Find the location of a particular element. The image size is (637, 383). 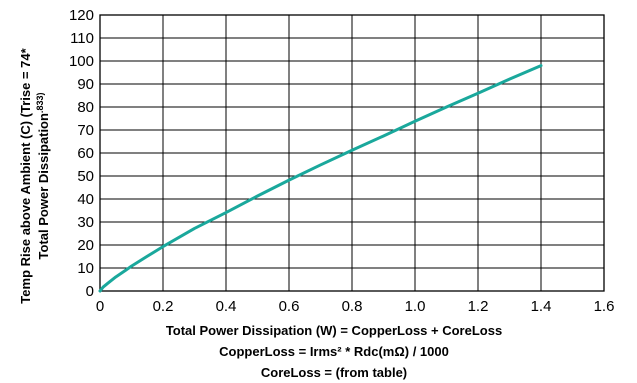

y-tick-label: 90 is located at coordinates (85, 84).